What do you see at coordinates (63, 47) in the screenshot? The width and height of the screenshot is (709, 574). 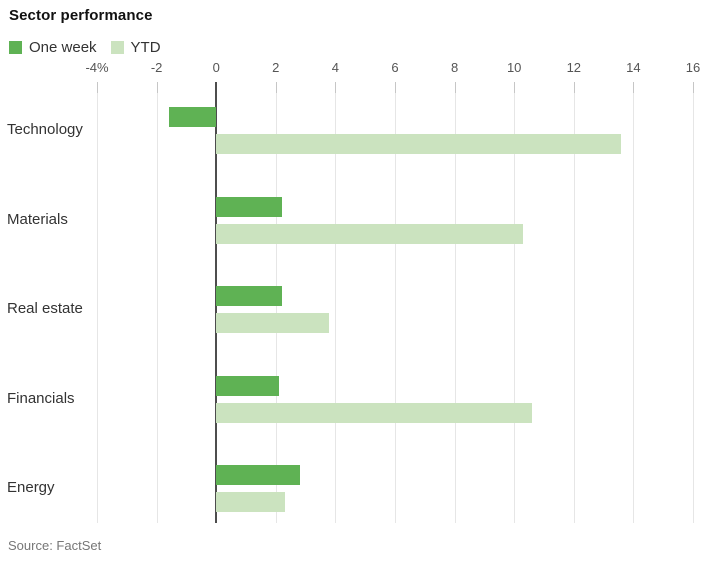 I see `legend-label-one-week: One week` at bounding box center [63, 47].